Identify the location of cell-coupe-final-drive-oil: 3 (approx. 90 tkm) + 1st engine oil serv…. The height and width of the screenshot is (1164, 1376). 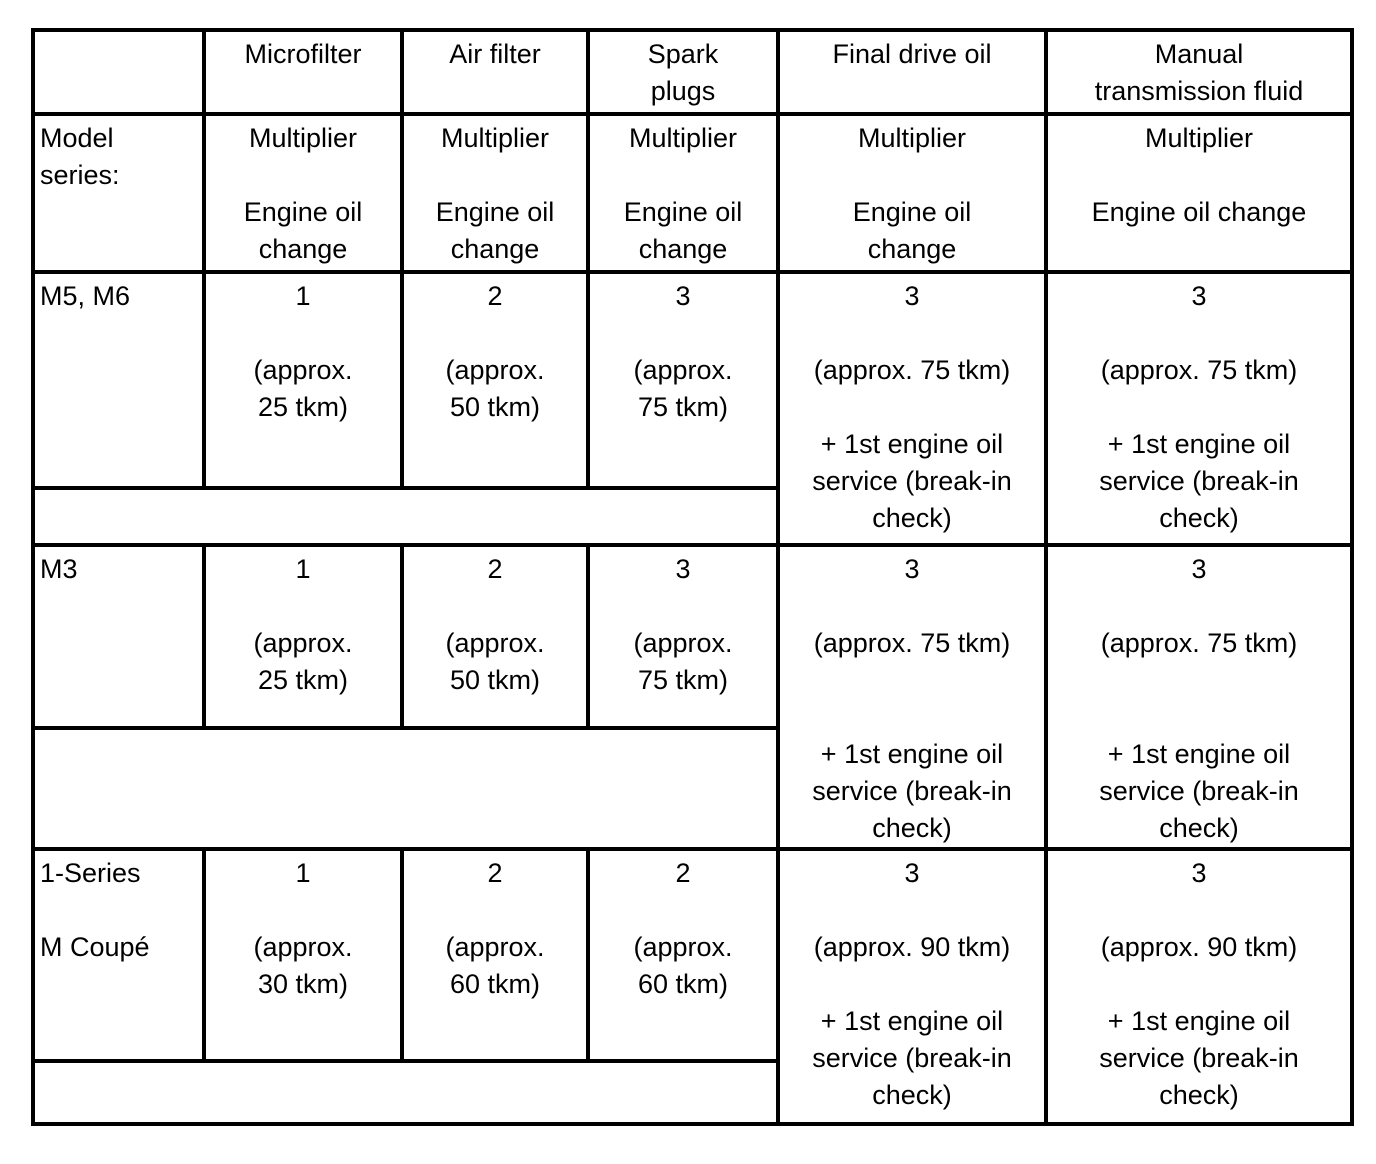
(912, 986).